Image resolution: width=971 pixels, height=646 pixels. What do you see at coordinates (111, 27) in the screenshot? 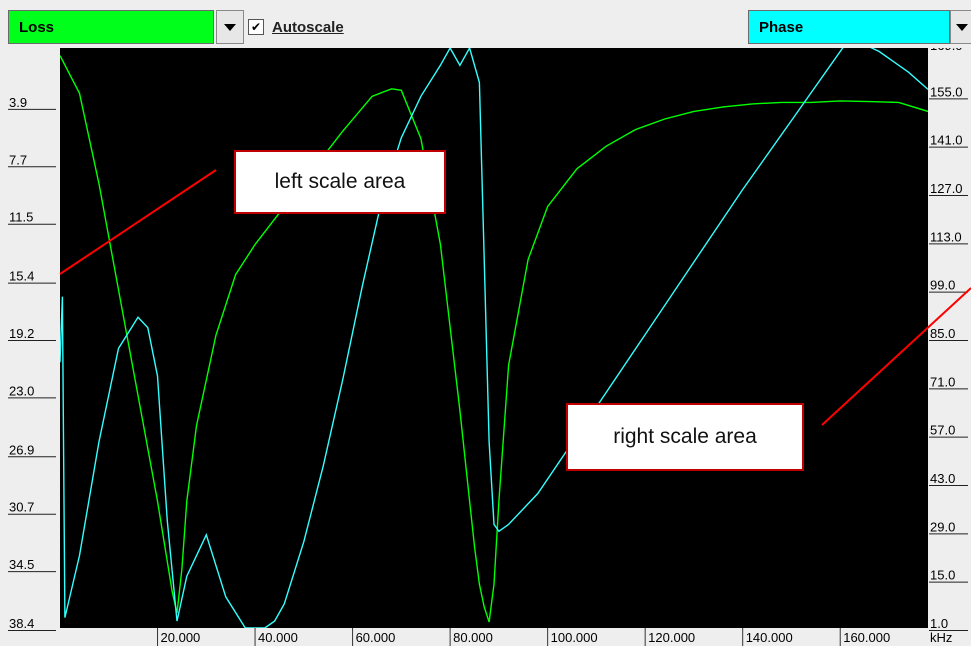
I see `left-select-value: Loss` at bounding box center [111, 27].